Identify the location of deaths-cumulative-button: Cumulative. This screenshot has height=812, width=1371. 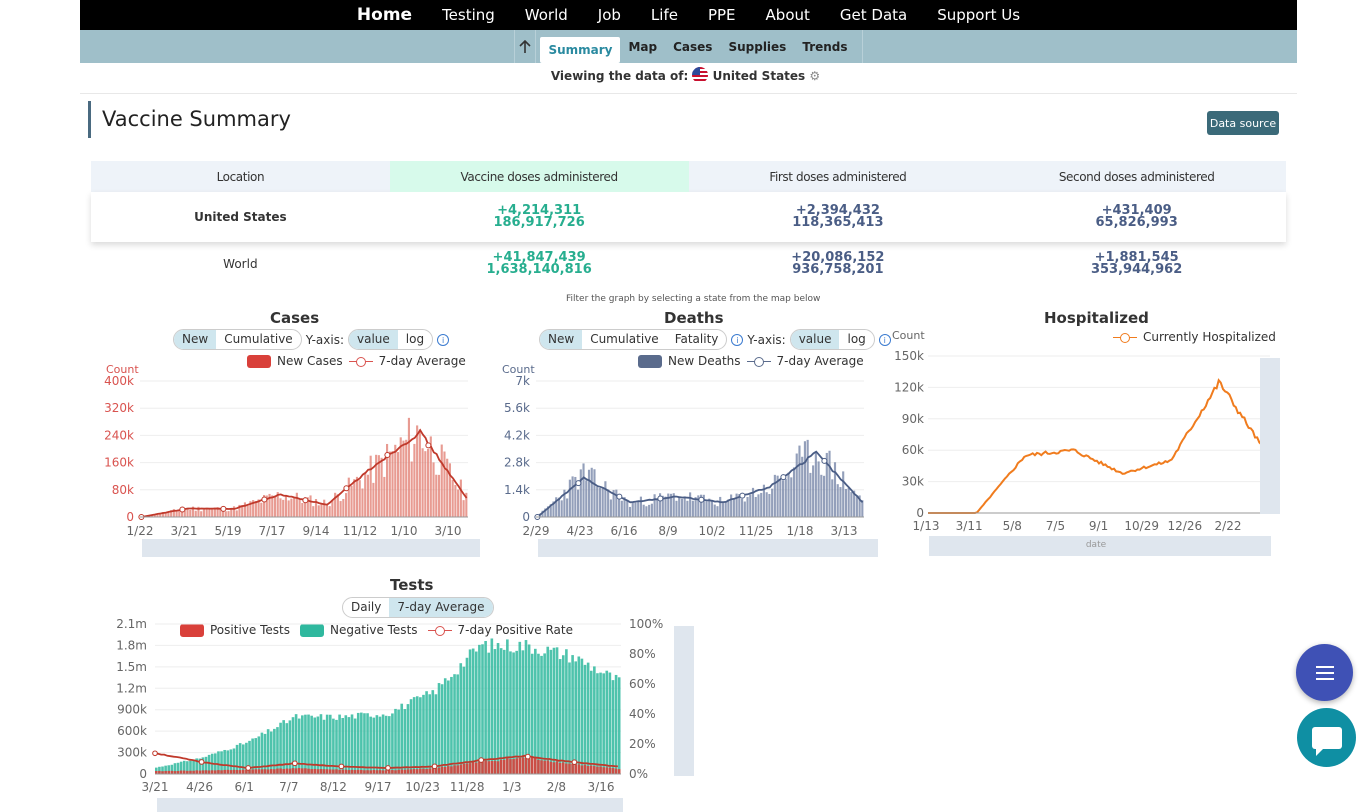
(624, 339).